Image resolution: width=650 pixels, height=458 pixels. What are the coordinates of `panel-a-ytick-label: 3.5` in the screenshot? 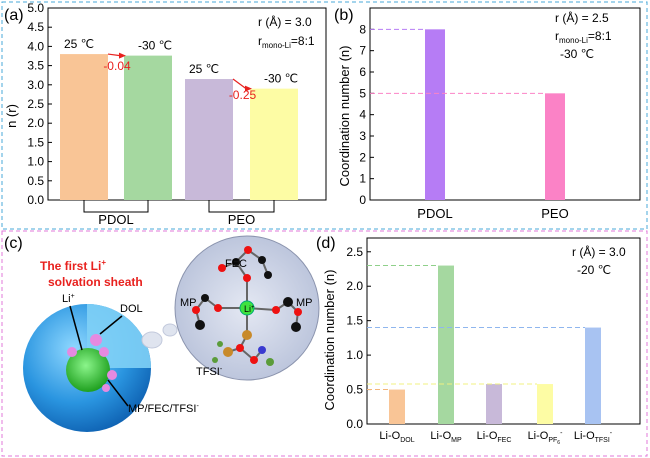 It's located at (35, 66).